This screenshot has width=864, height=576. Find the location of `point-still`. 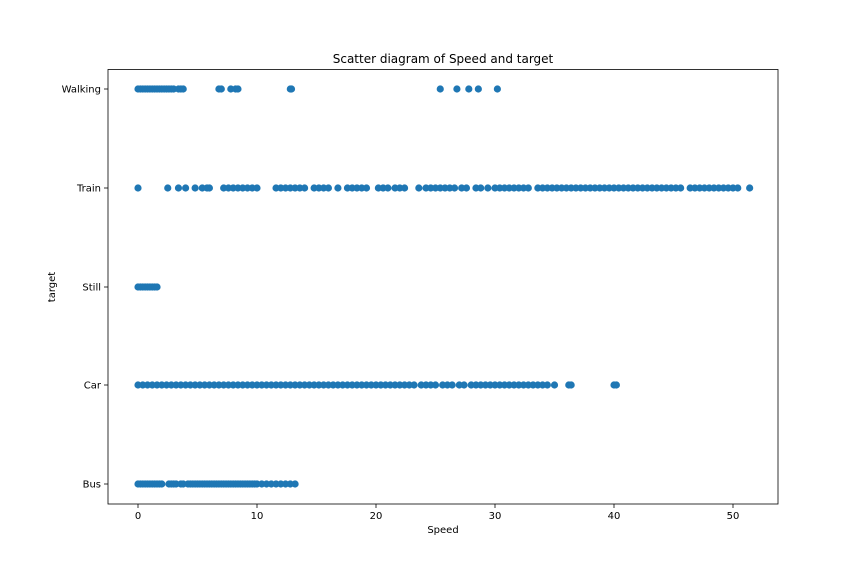

point-still is located at coordinates (157, 287).